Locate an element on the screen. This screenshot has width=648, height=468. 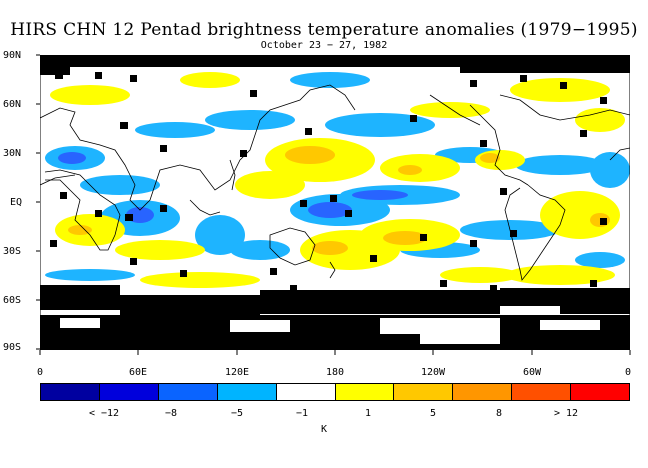
colorbar-label-lt-12: < −12 is located at coordinates (104, 413).